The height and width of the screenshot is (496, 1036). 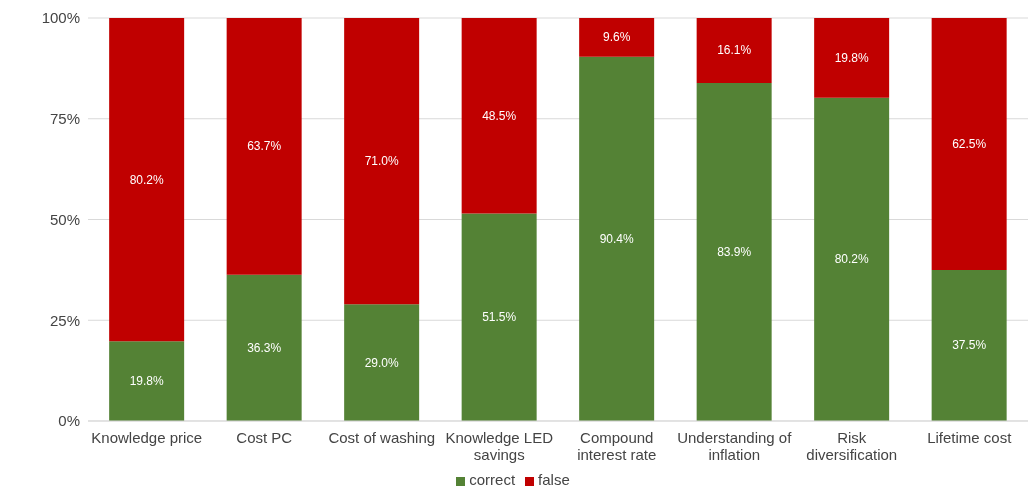 I want to click on data-label: 90.4%, so click(x=616, y=238).